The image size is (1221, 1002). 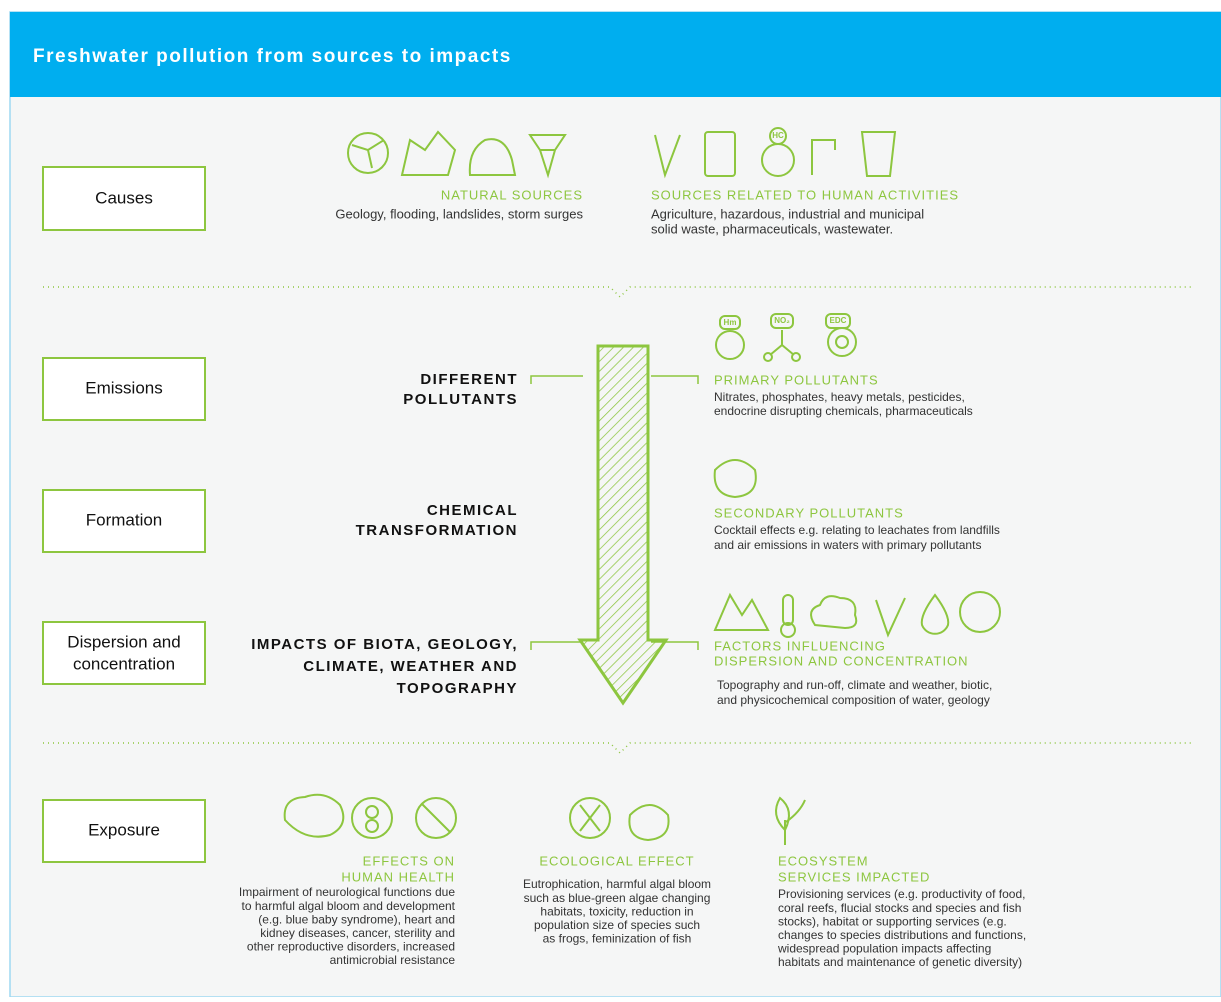 I want to click on stage-boxes, so click(x=124, y=514).